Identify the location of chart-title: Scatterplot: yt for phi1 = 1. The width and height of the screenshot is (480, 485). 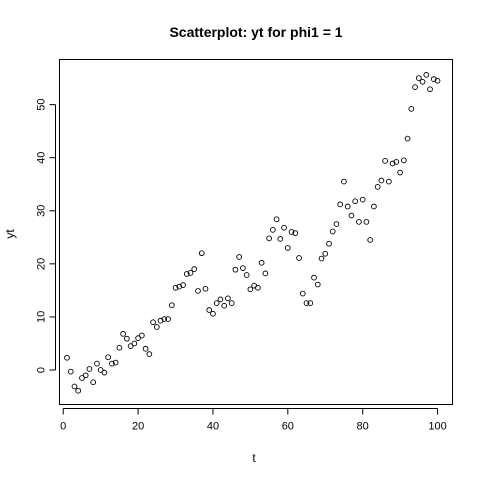
(255, 32).